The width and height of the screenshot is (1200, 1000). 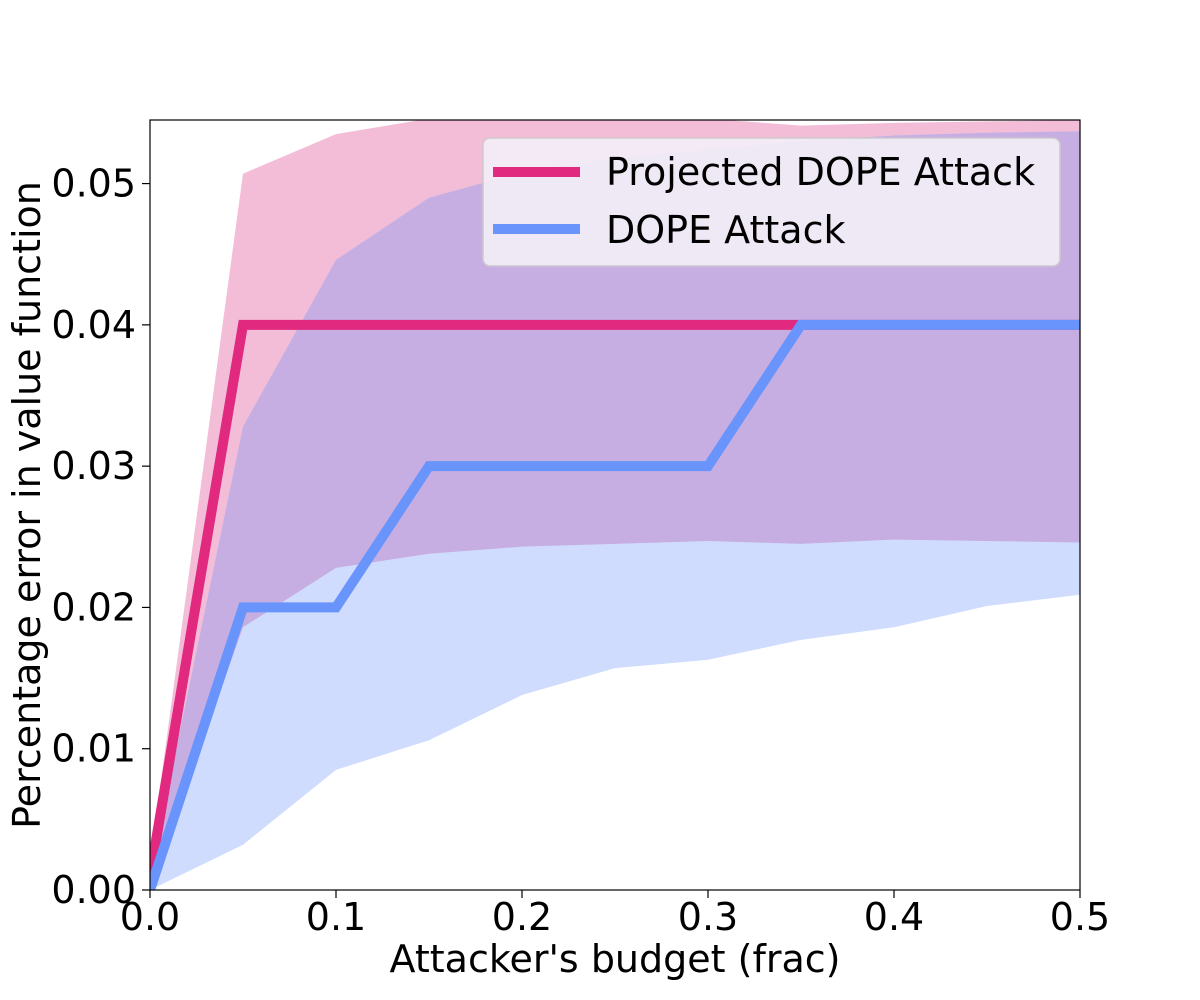 What do you see at coordinates (93, 466) in the screenshot?
I see `y-tick-label: 0.03` at bounding box center [93, 466].